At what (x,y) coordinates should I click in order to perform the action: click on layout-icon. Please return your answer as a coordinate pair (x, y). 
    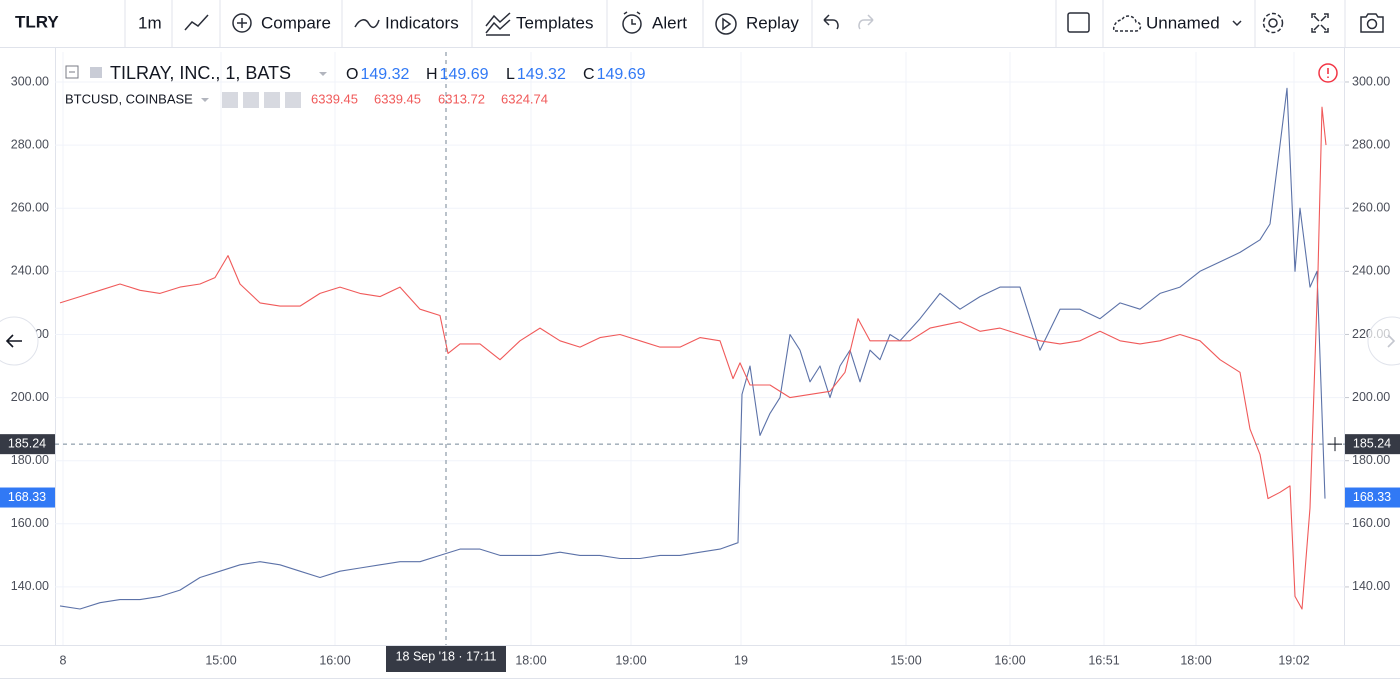
    Looking at the image, I should click on (1078, 22).